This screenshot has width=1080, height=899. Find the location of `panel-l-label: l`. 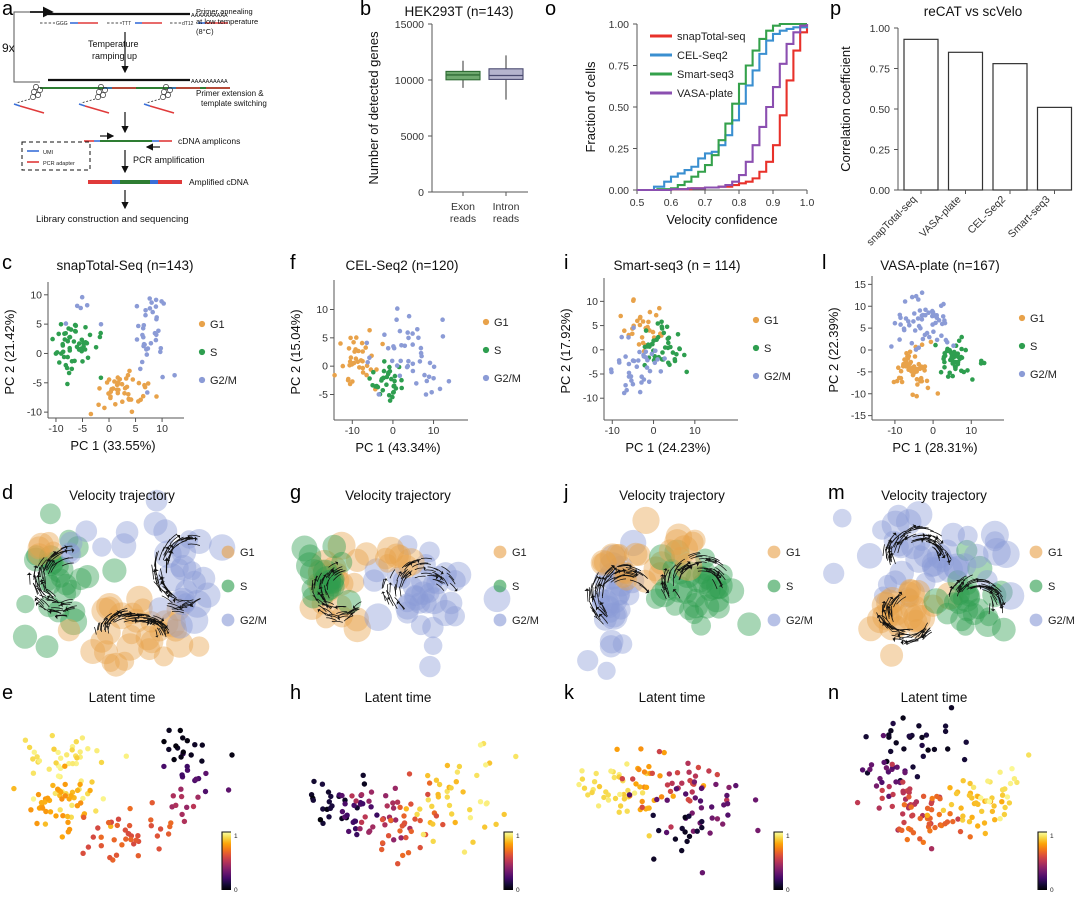

panel-l-label: l is located at coordinates (824, 263).